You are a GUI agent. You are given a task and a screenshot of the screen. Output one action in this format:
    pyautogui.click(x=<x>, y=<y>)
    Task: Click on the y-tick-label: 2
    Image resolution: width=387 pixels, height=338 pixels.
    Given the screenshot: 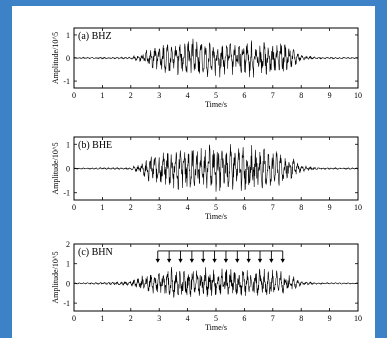 What is the action you would take?
    pyautogui.click(x=68, y=244)
    